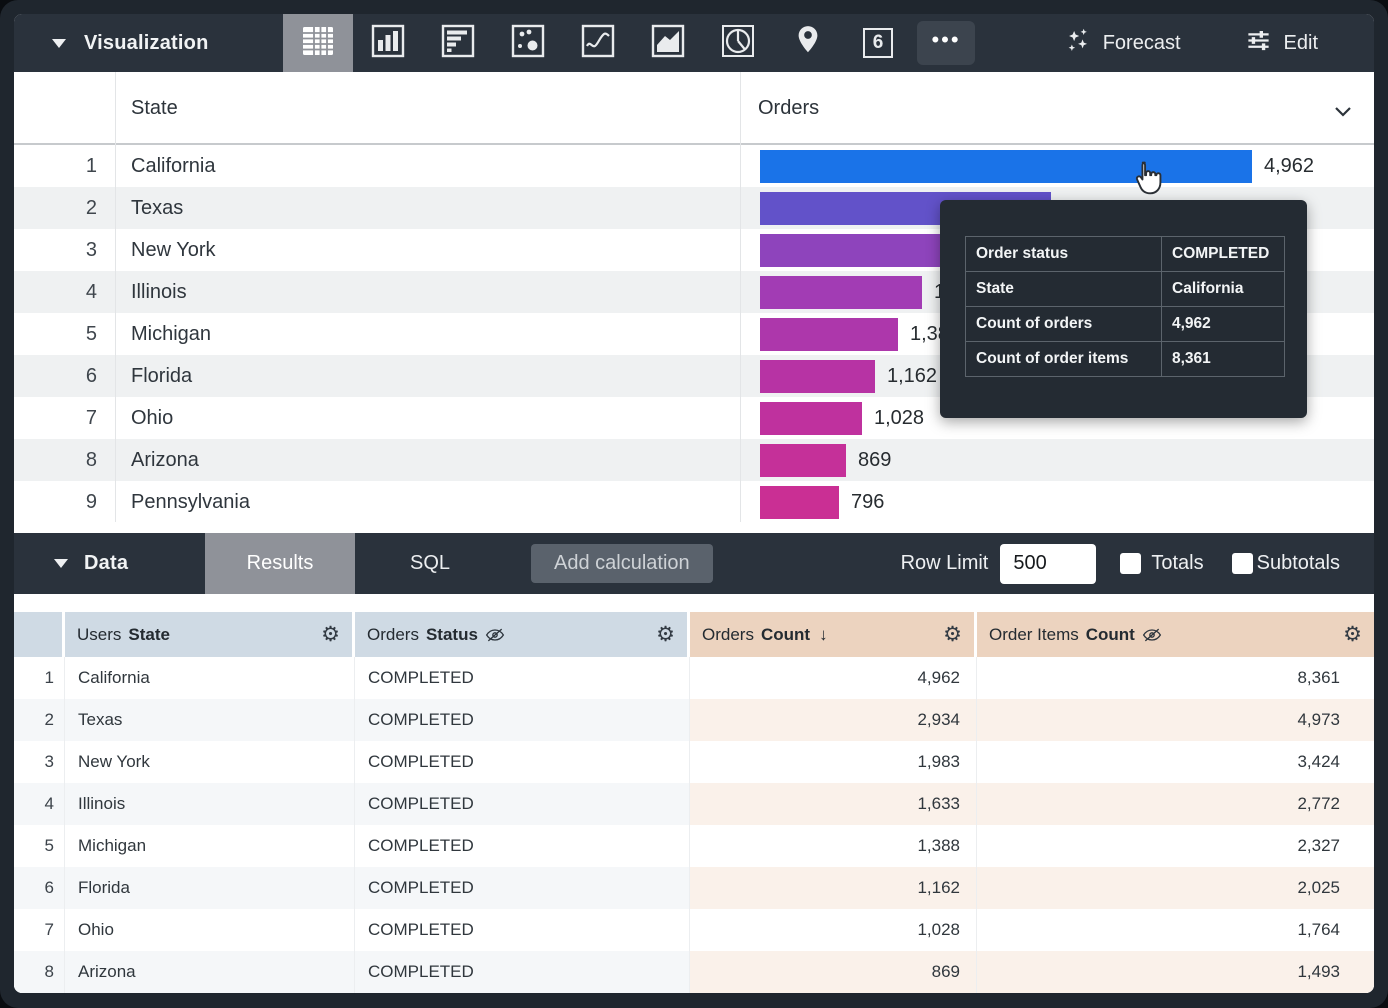 This screenshot has height=1008, width=1388. I want to click on state-cell: Texas, so click(210, 720).